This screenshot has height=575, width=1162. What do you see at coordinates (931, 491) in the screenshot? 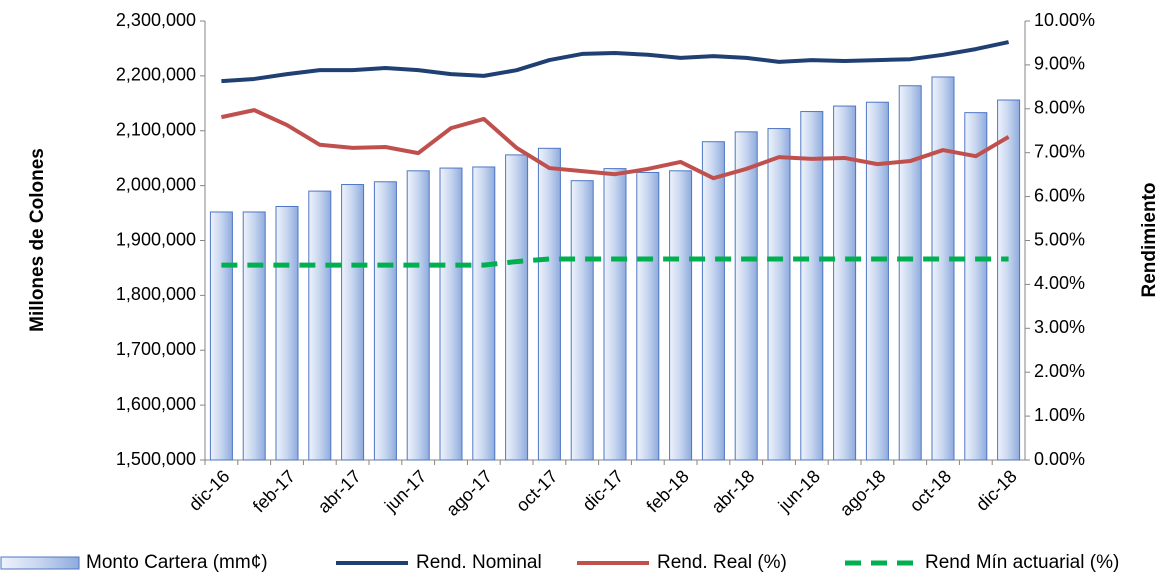
I see `x-tick-label: oct-18` at bounding box center [931, 491].